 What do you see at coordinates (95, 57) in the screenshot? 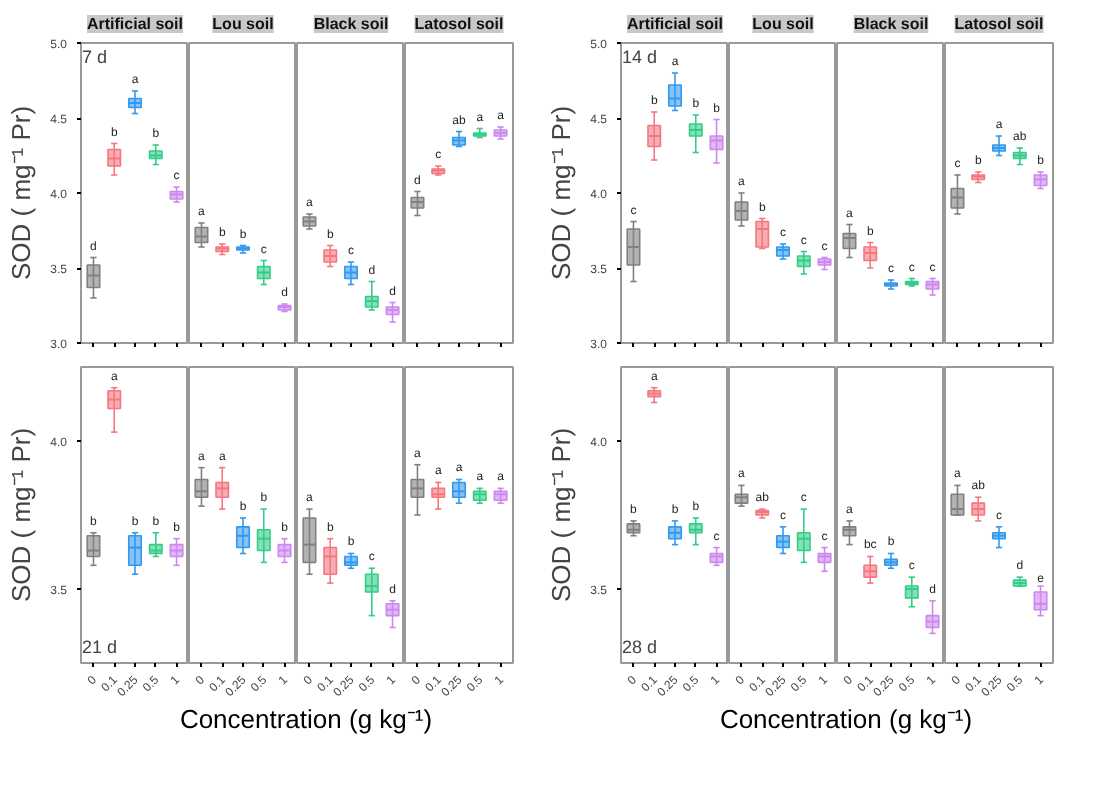
I see `annotation: 7 d` at bounding box center [95, 57].